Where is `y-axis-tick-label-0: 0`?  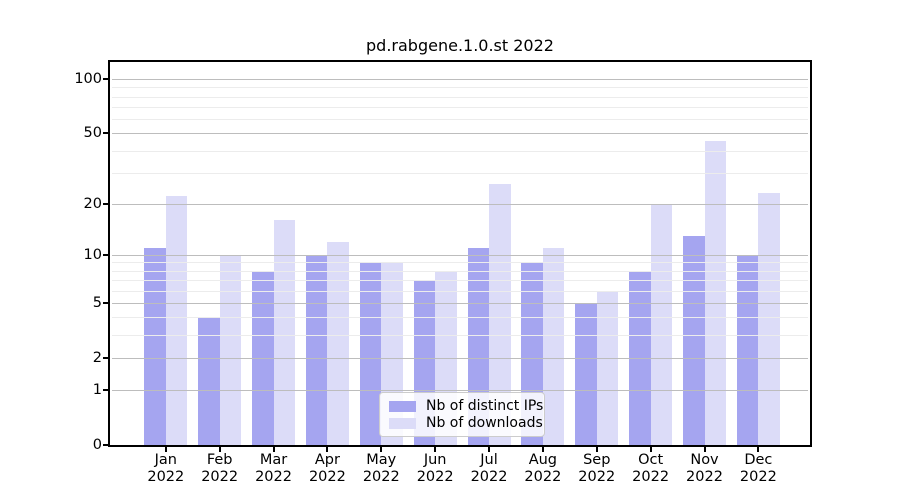
y-axis-tick-label-0: 0 is located at coordinates (97, 445).